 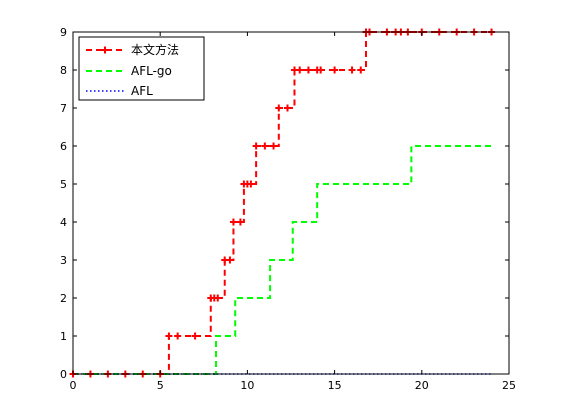 What do you see at coordinates (63, 298) in the screenshot?
I see `y-tick-label: 2` at bounding box center [63, 298].